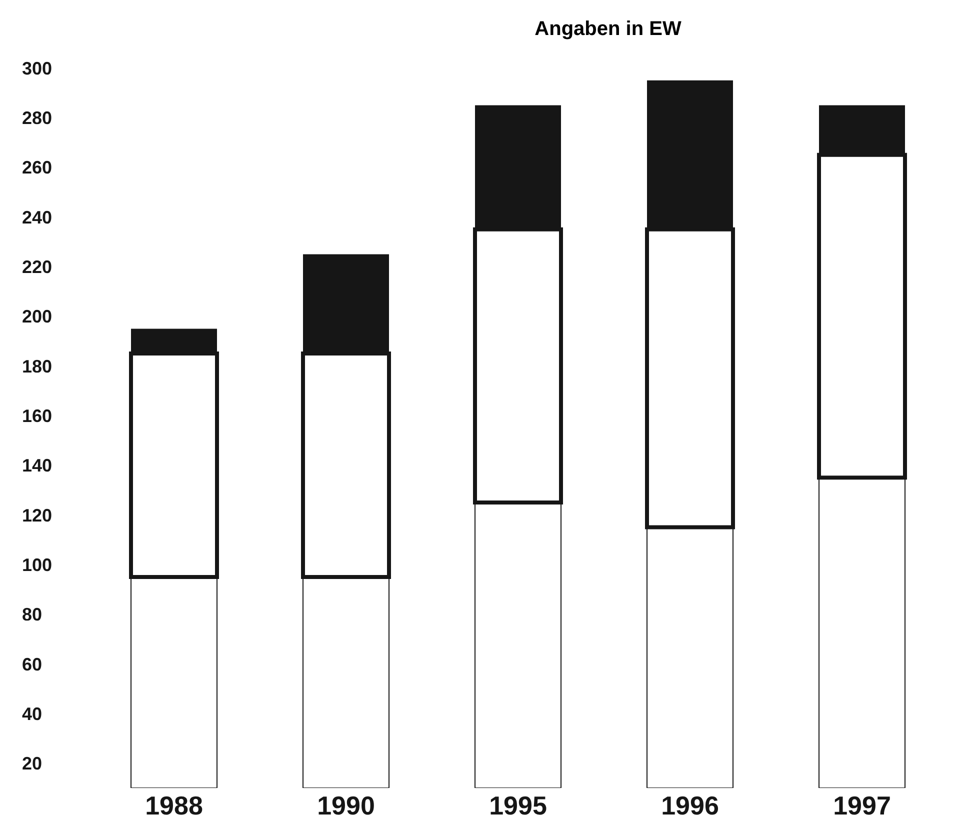  I want to click on x-tick-label: 1990, so click(346, 805).